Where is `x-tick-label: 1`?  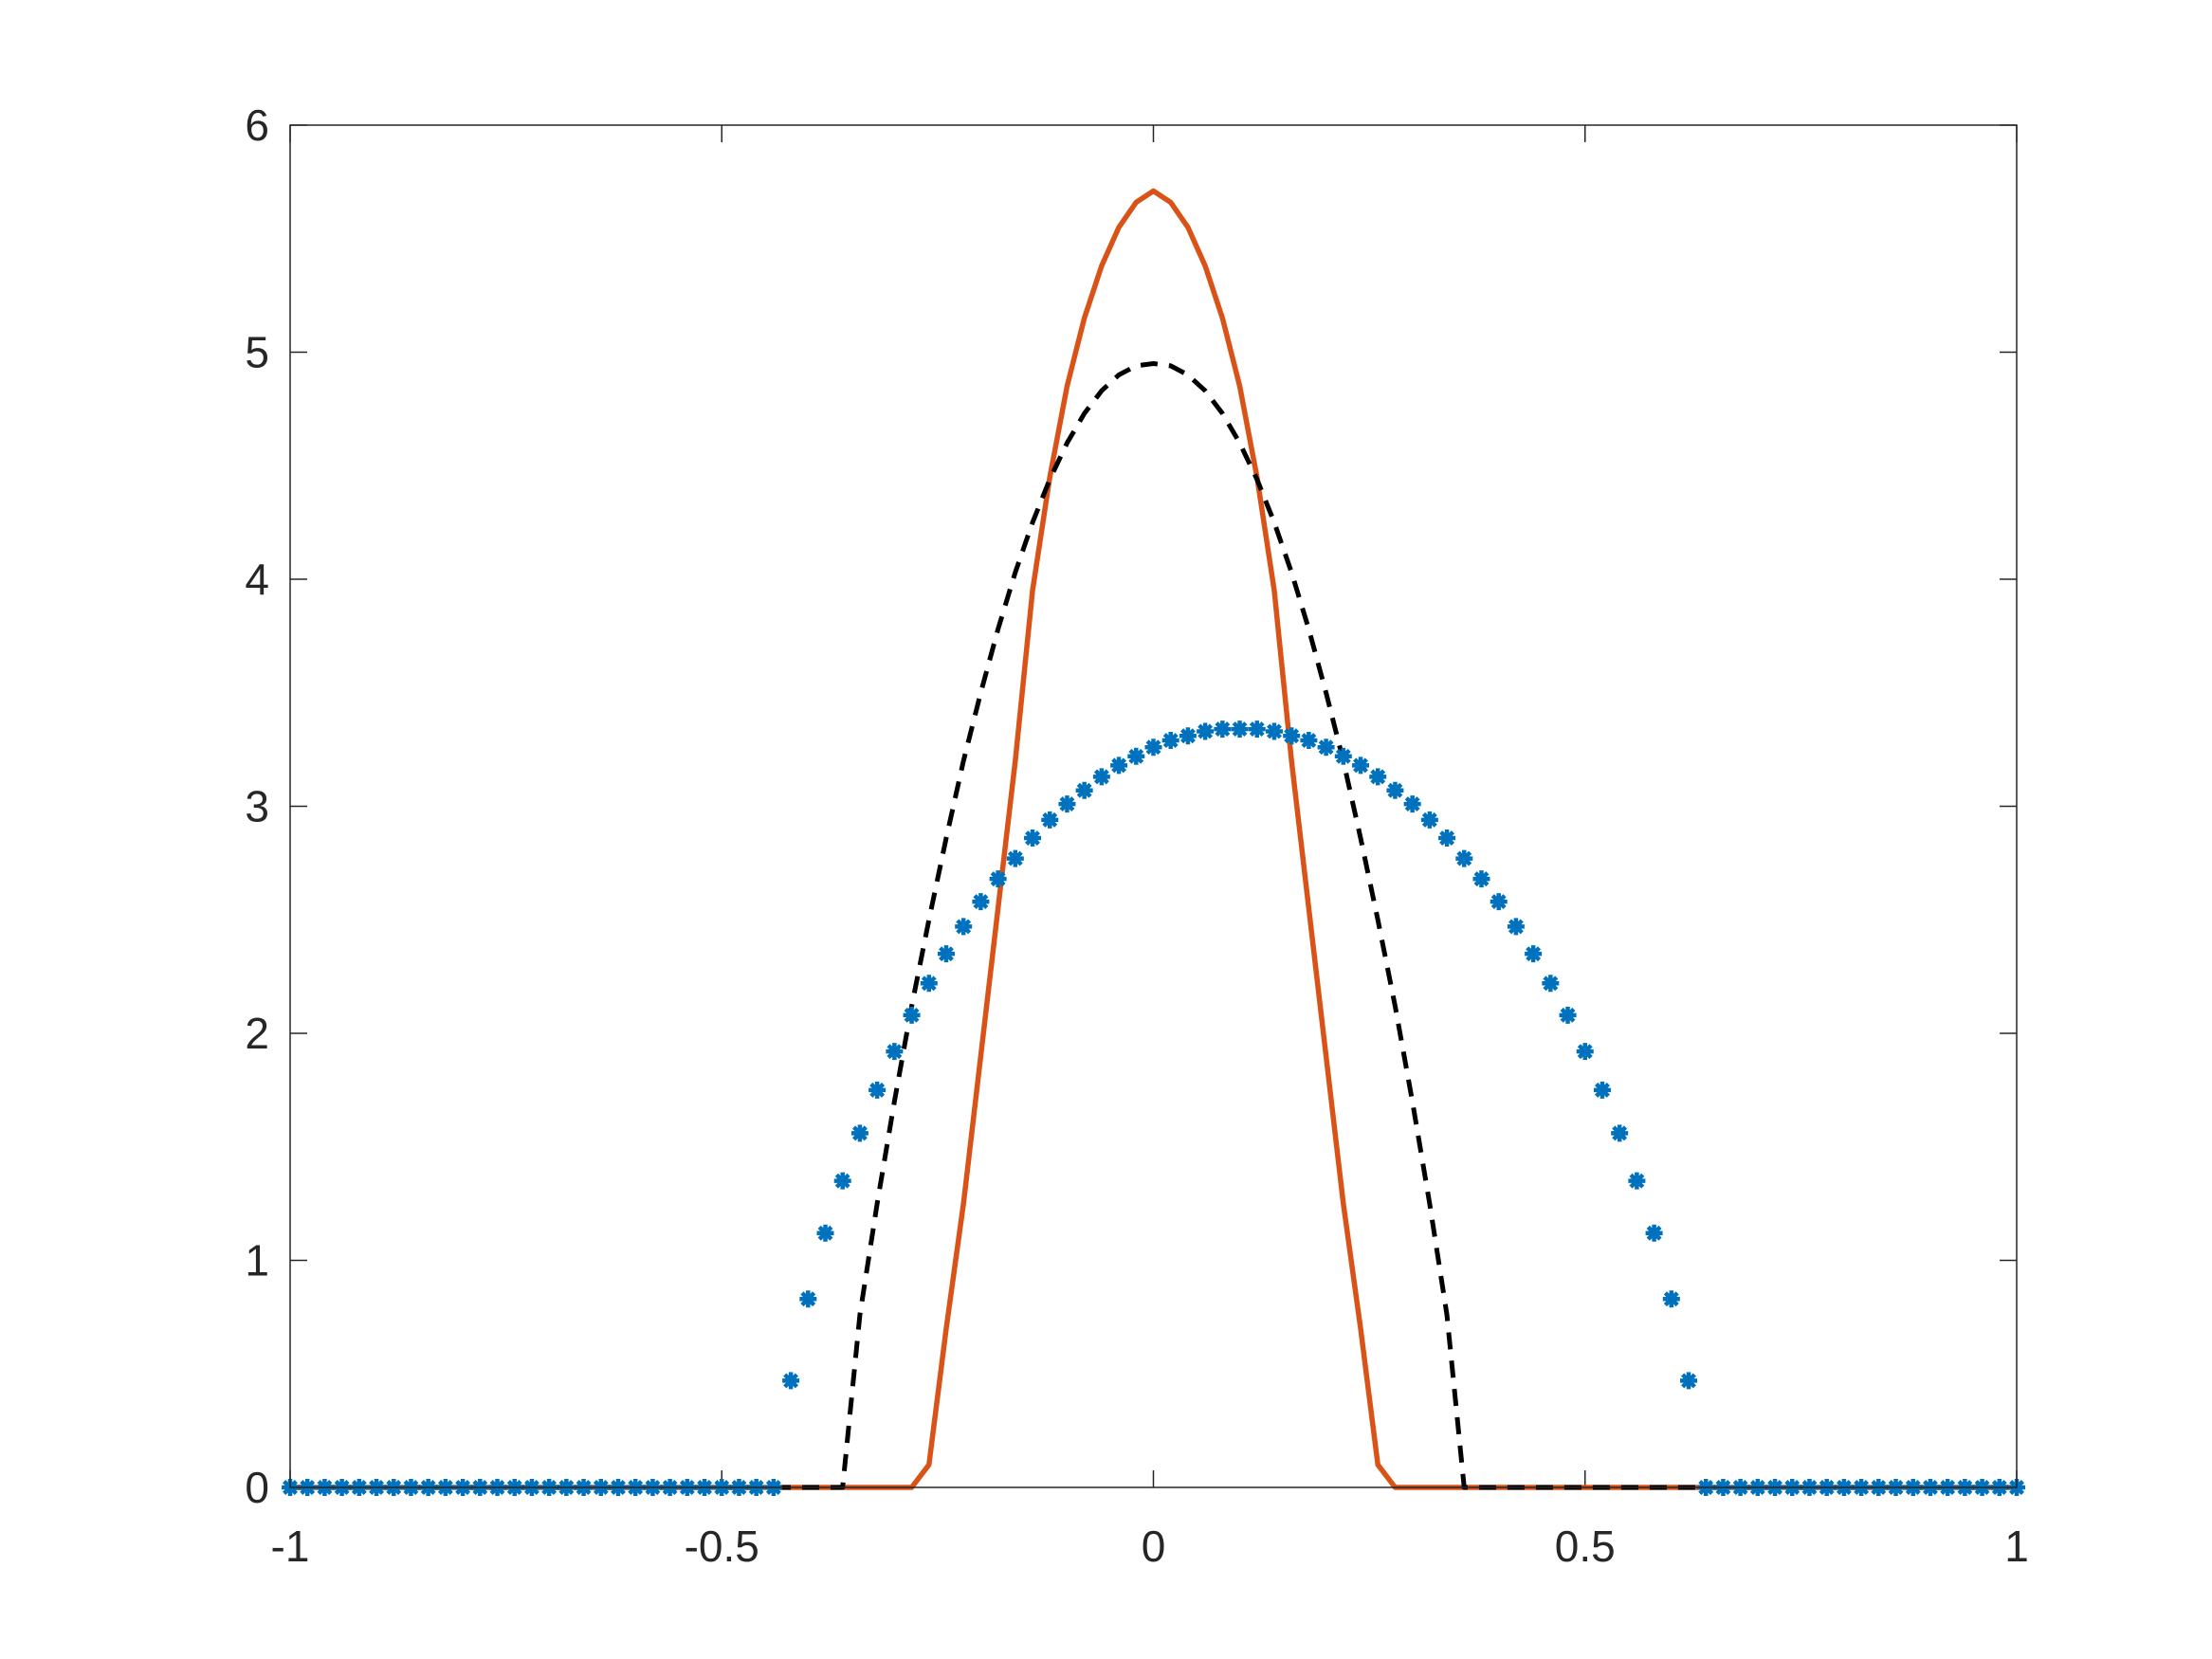
x-tick-label: 1 is located at coordinates (2016, 1546).